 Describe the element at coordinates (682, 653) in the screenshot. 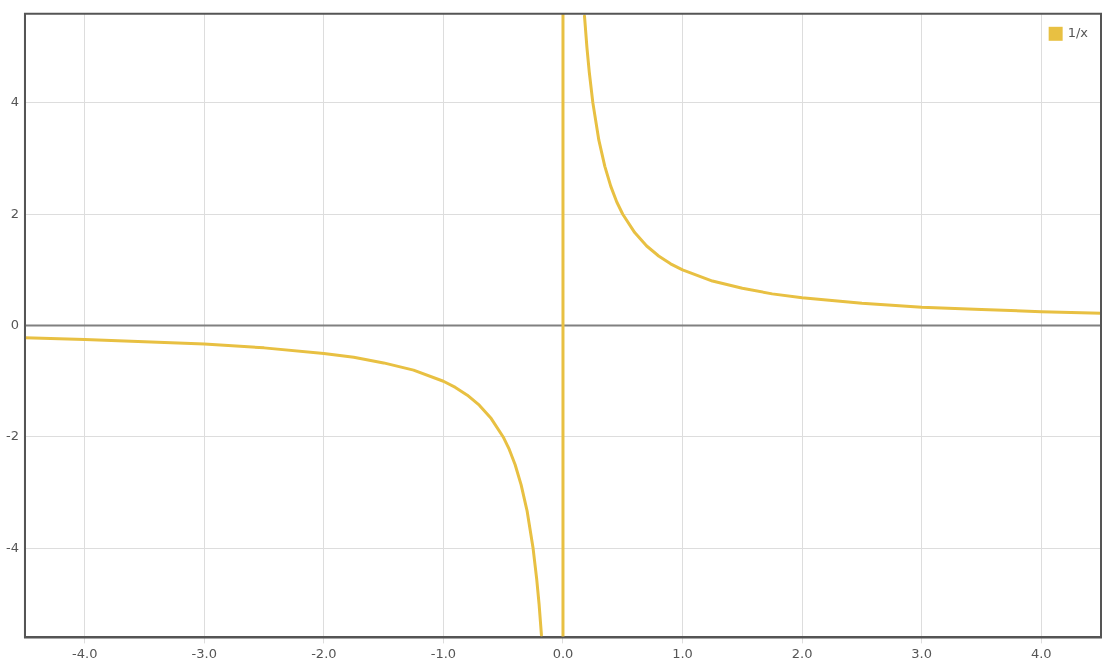

I see `x-tick-label: 1.0` at that location.